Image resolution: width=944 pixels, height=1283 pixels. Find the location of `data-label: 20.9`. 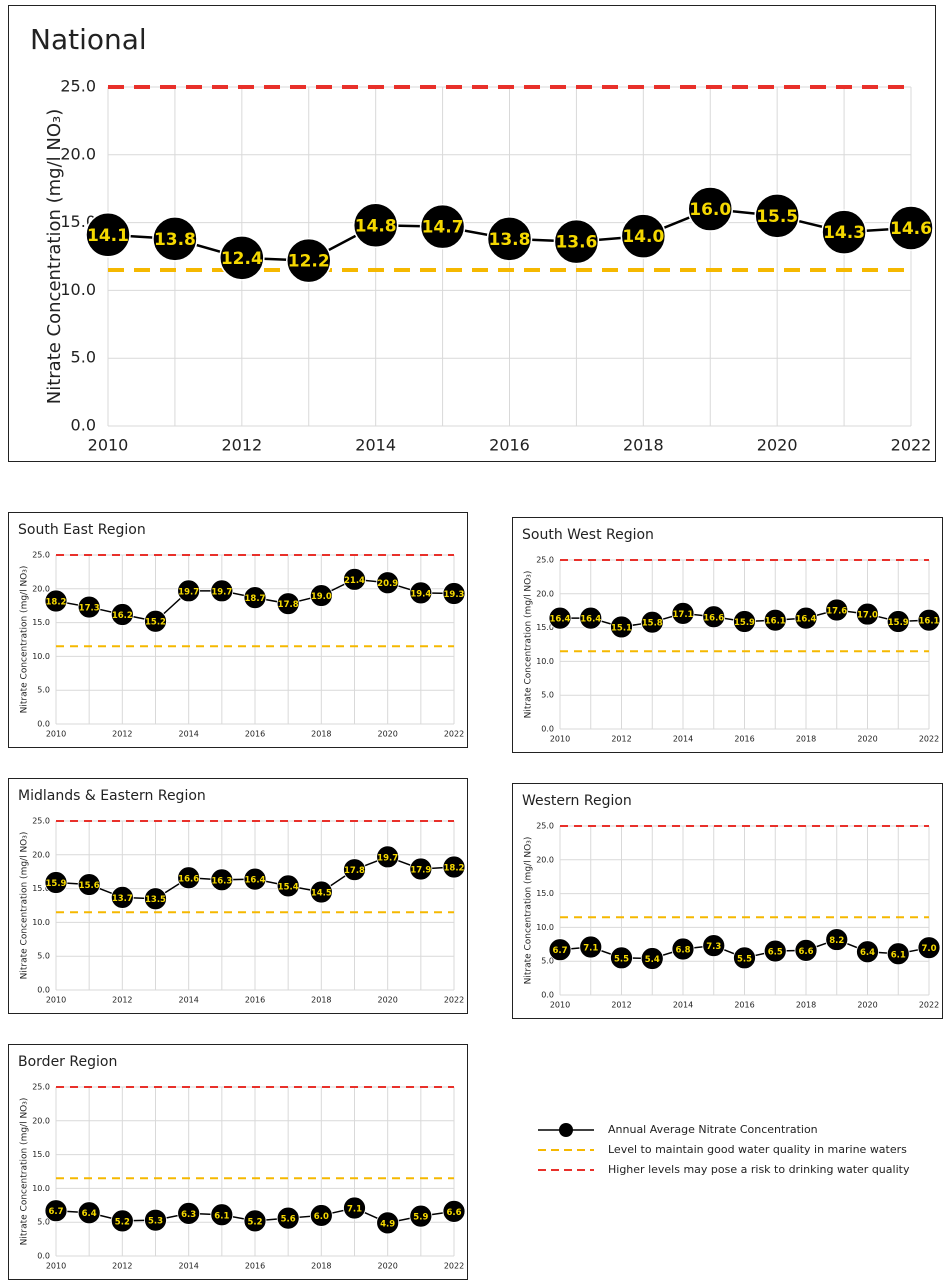

data-label: 20.9 is located at coordinates (387, 584).